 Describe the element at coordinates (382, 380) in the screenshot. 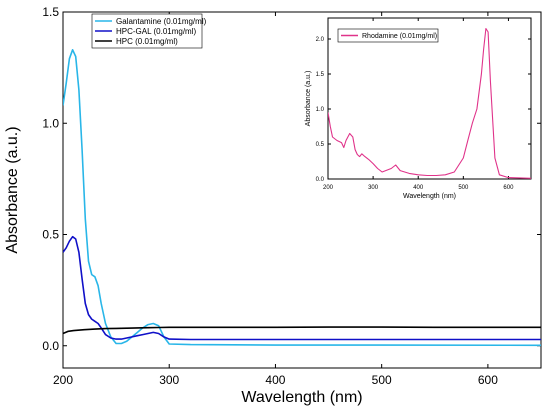

I see `x-tick-label-0-3: 500` at that location.